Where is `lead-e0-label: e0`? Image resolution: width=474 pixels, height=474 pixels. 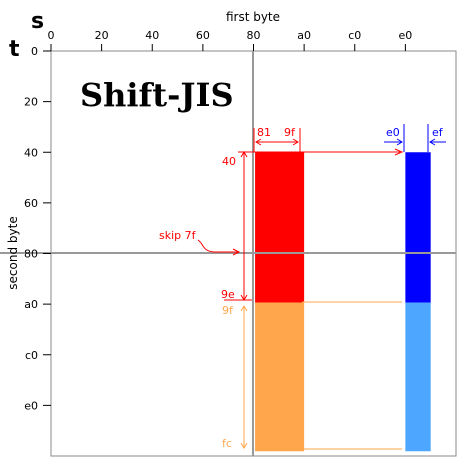 lead-e0-label: e0 is located at coordinates (393, 132).